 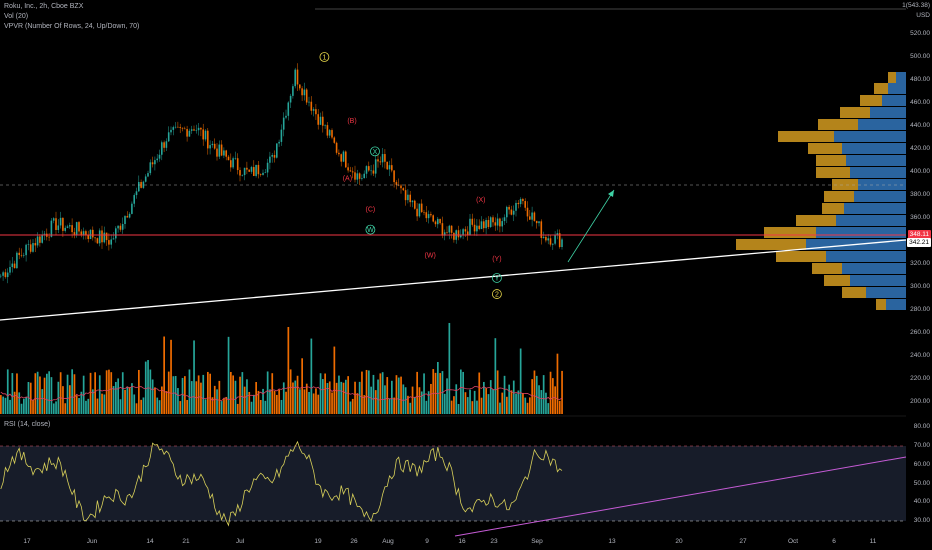 What do you see at coordinates (920, 126) in the screenshot?
I see `price-tick: 440.00` at bounding box center [920, 126].